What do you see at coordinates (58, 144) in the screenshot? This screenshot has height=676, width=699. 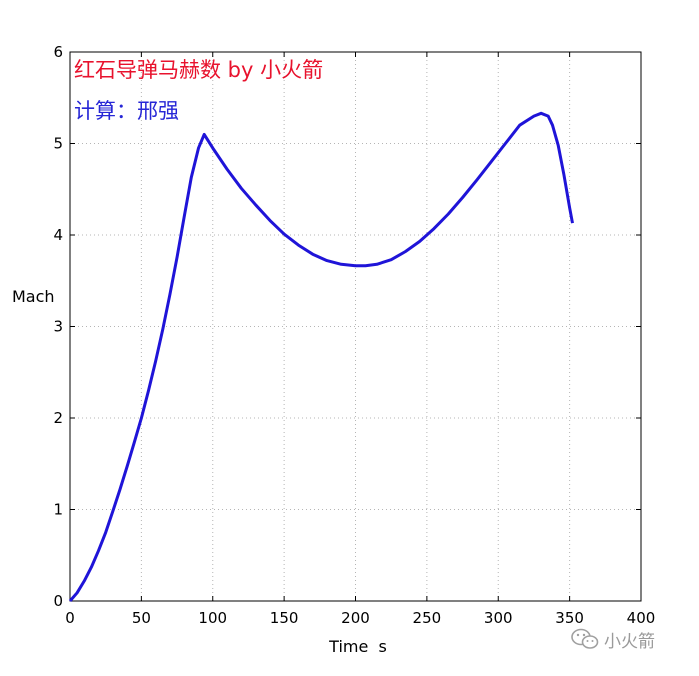 I see `y-tick-label: 5` at bounding box center [58, 144].